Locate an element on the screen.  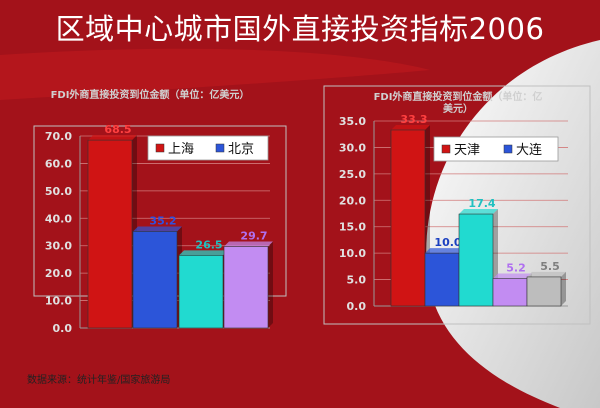
data-label: 17.4 is located at coordinates (481, 203).